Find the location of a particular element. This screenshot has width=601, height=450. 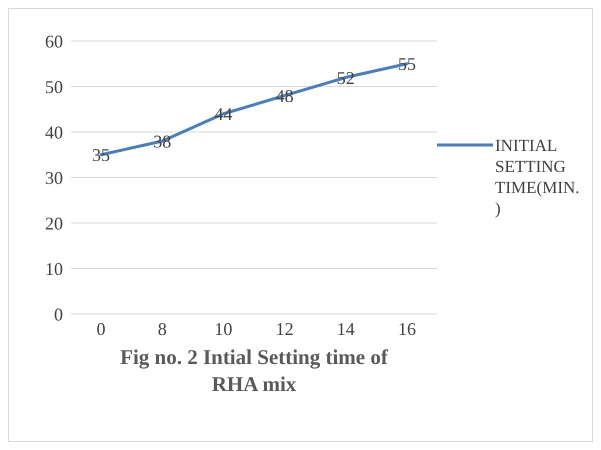

data-label: 35 is located at coordinates (101, 155).